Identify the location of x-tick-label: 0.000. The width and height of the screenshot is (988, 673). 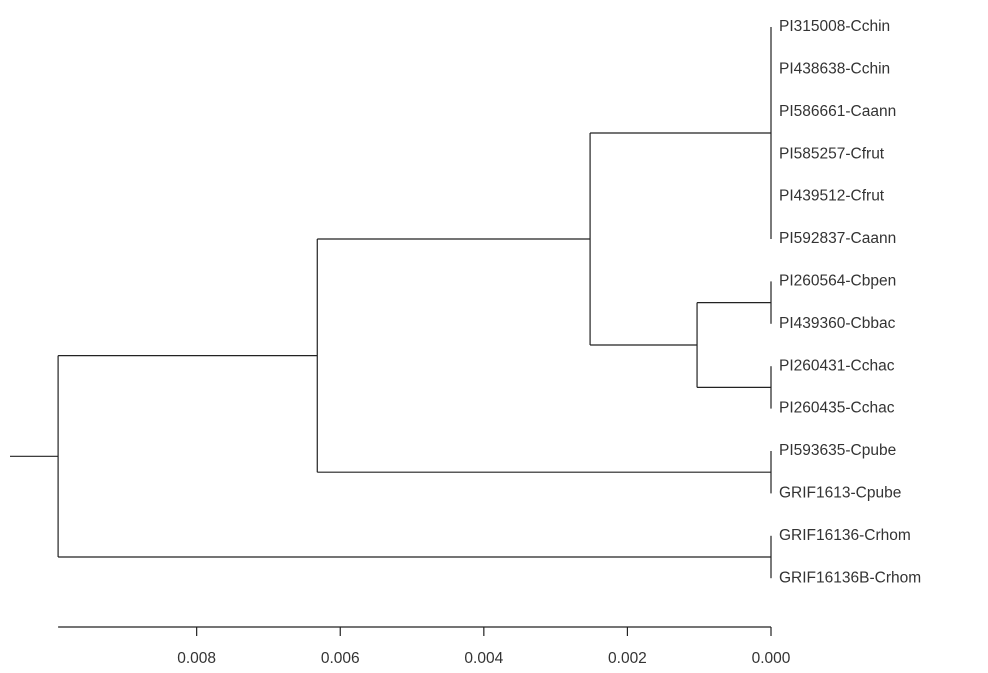
(771, 658).